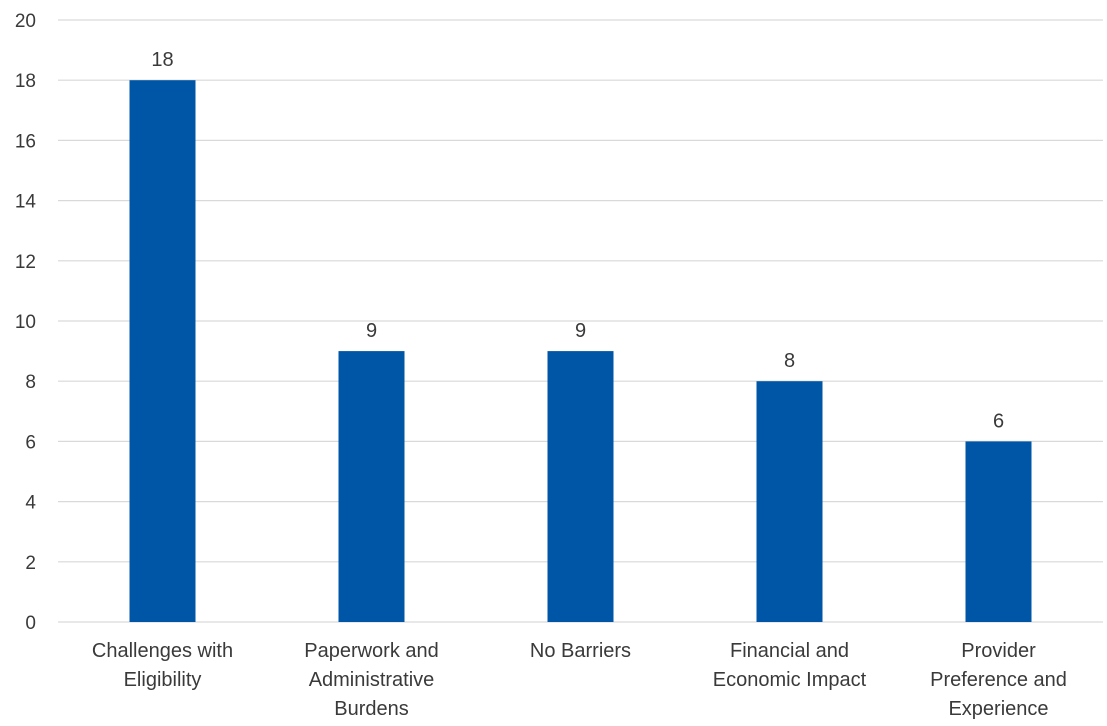 The height and width of the screenshot is (726, 1107). I want to click on category-label-line: Economic Impact, so click(790, 680).